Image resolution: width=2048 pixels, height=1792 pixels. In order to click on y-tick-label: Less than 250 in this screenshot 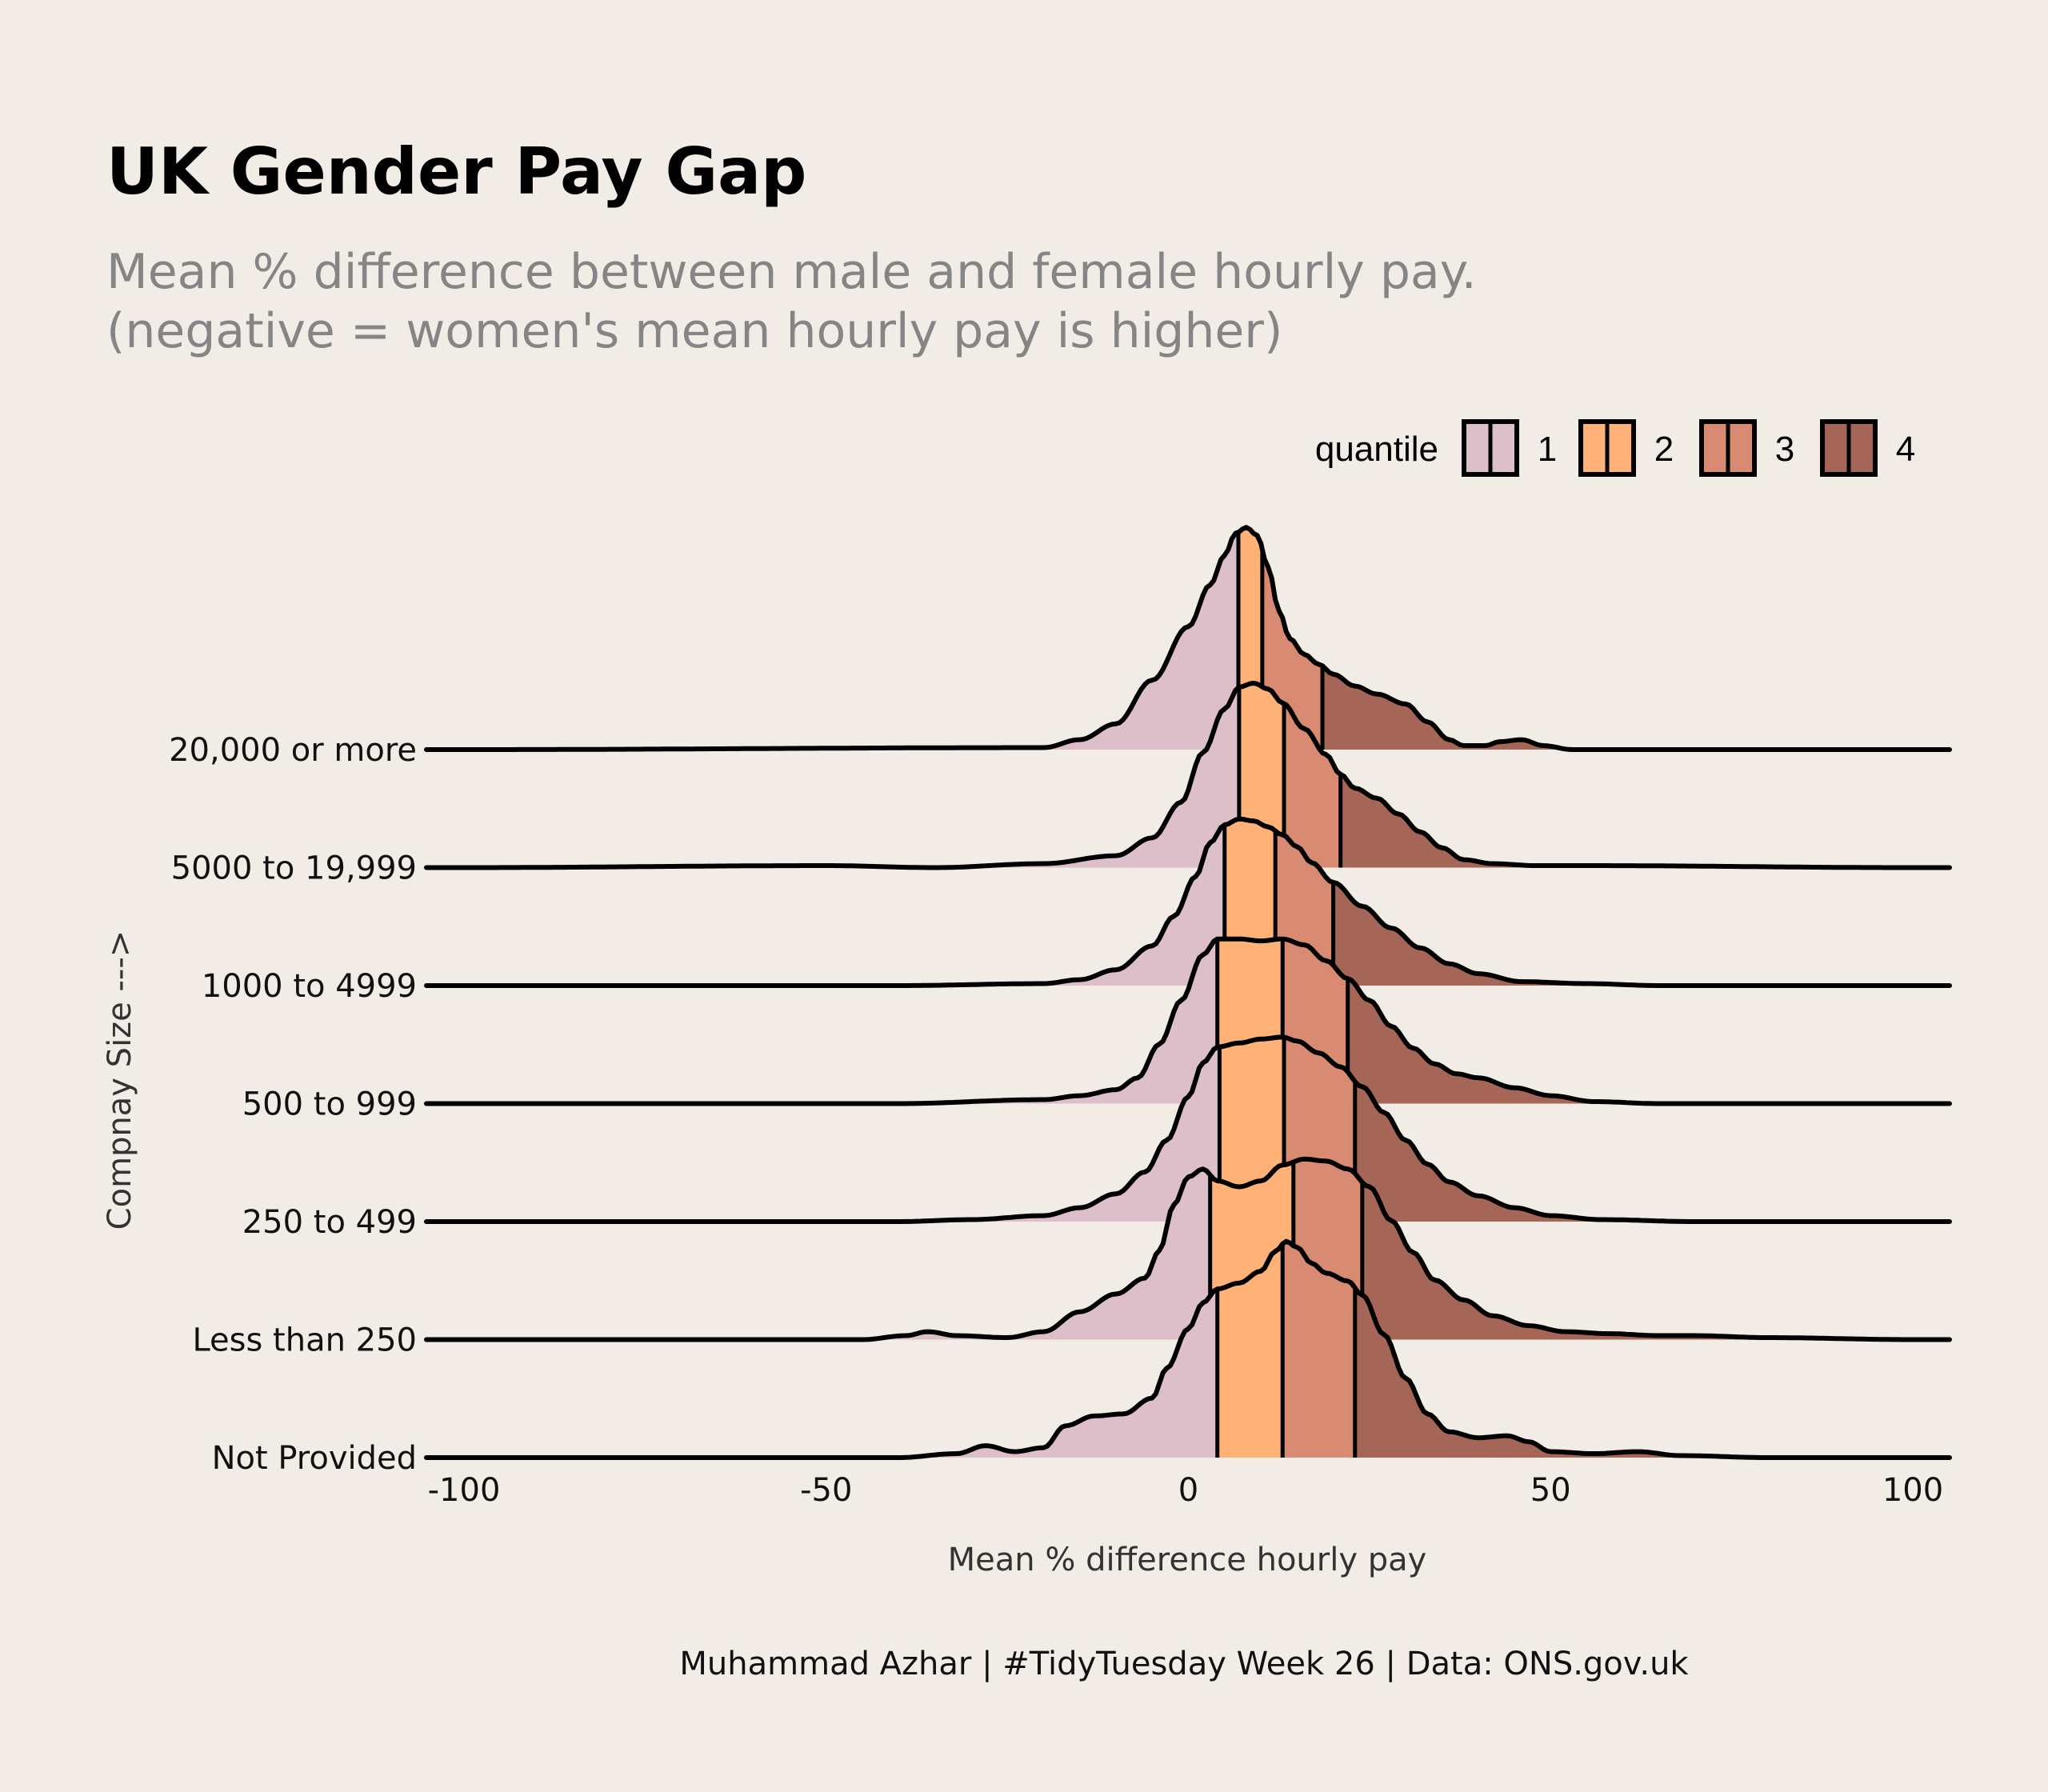, I will do `click(304, 1340)`.